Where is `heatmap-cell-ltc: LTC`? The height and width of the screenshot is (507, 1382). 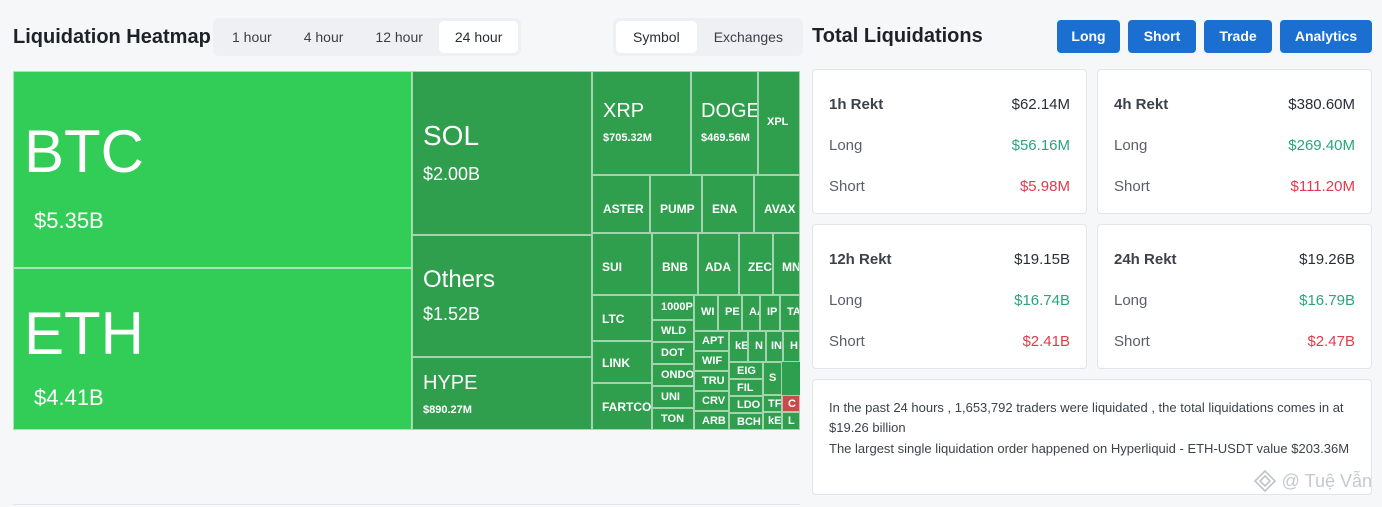 heatmap-cell-ltc: LTC is located at coordinates (622, 318).